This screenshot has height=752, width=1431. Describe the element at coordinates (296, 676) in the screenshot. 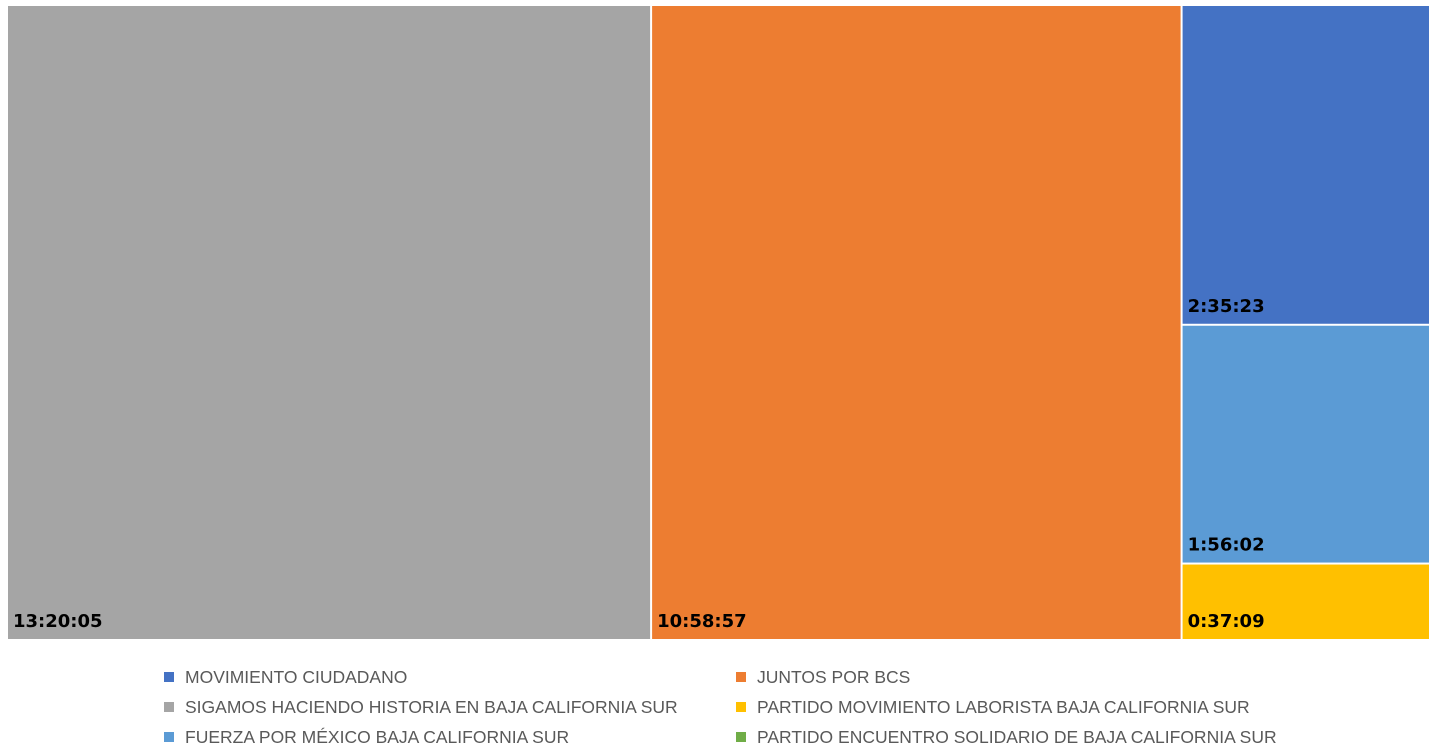

I see `legend-label: MOVIMIENTO CIUDADANO` at that location.